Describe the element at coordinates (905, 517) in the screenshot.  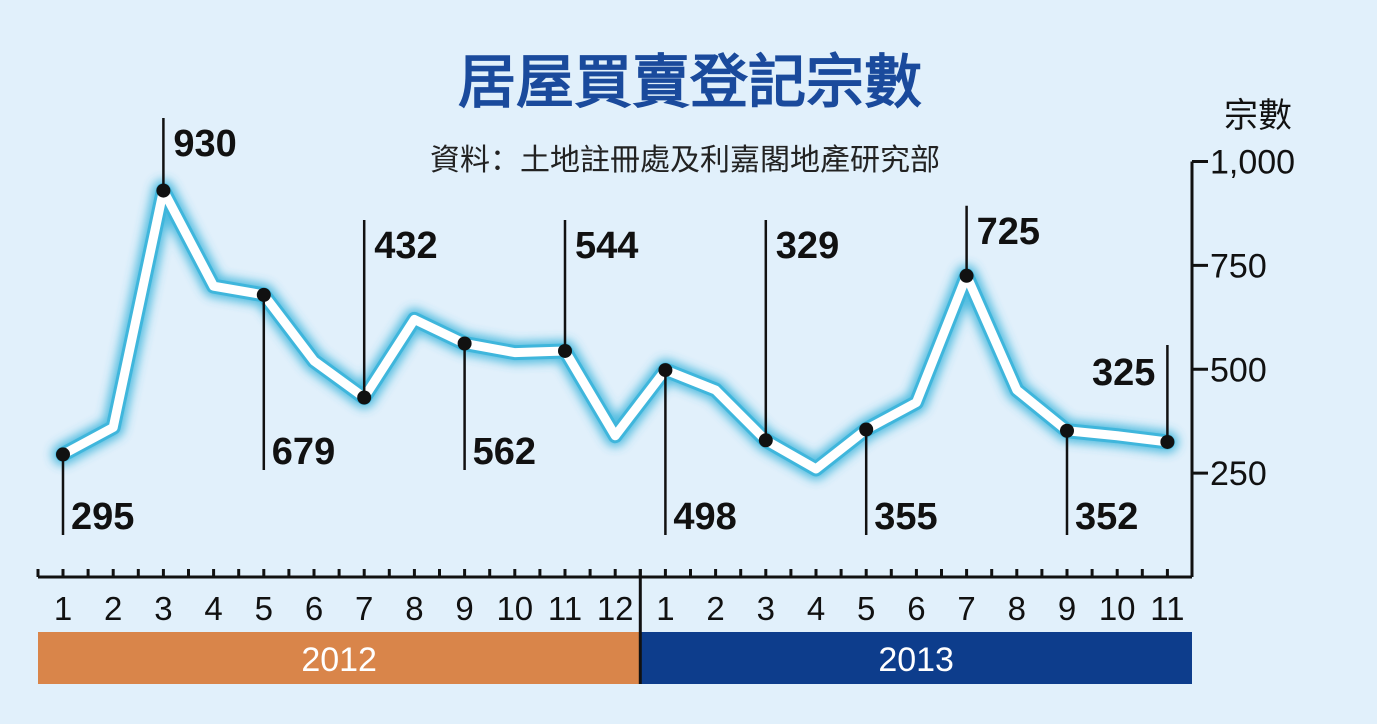
I see `data-label: 355` at that location.